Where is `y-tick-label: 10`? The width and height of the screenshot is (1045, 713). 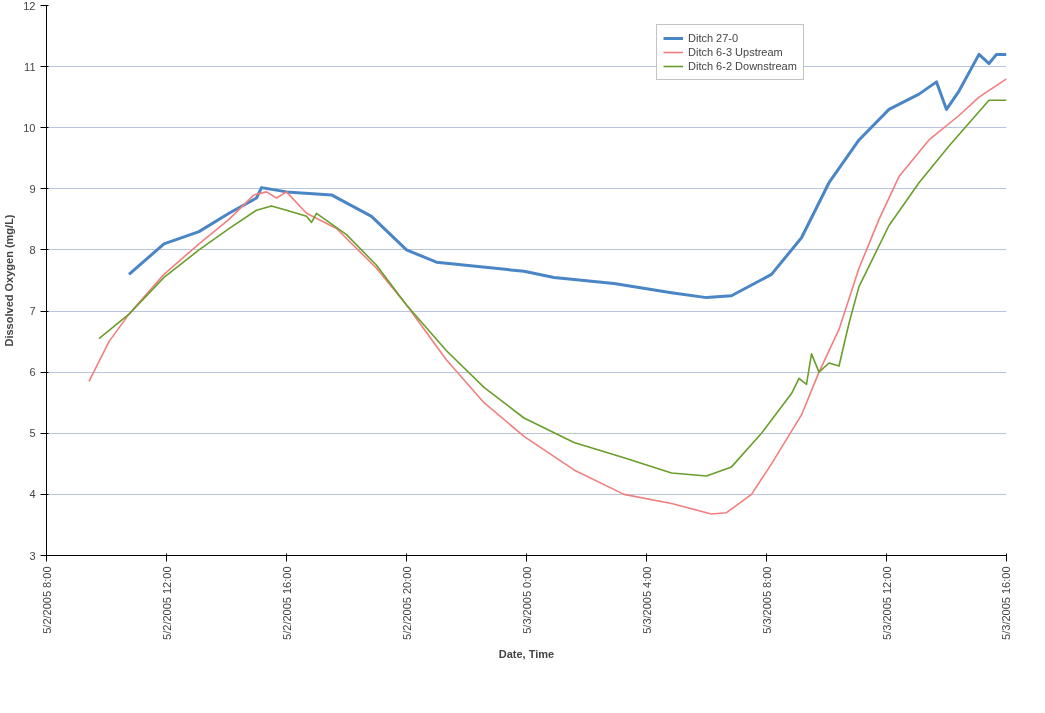
y-tick-label: 10 is located at coordinates (29, 127).